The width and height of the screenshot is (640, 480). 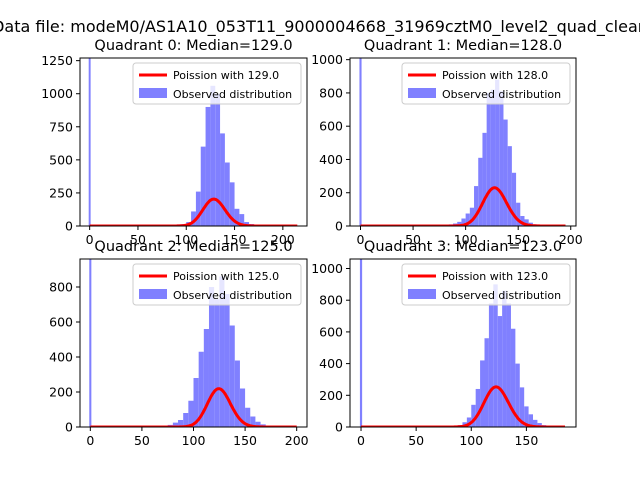 What do you see at coordinates (226, 75) in the screenshot?
I see `legend-curve-label: Poission with 129.0` at bounding box center [226, 75].